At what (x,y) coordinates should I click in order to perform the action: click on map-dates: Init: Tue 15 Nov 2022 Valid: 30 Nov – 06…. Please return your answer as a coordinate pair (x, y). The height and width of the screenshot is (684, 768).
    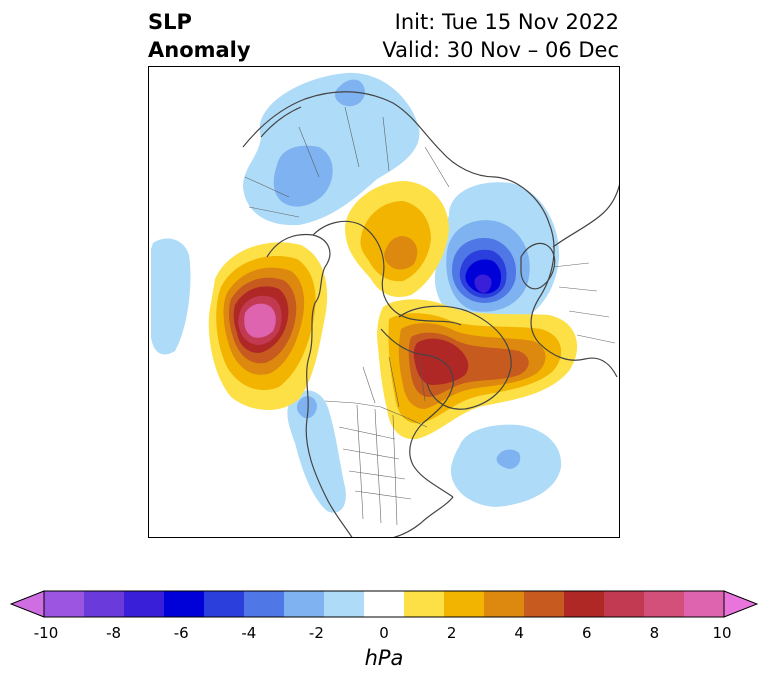
    Looking at the image, I should click on (500, 36).